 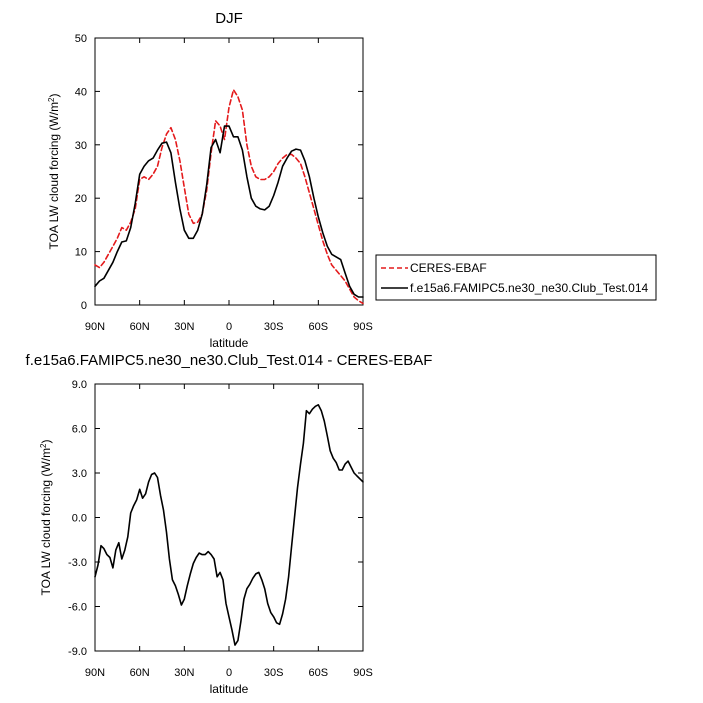 What do you see at coordinates (79, 430) in the screenshot?
I see `bottom-y-tick-label: 6.0` at bounding box center [79, 430].